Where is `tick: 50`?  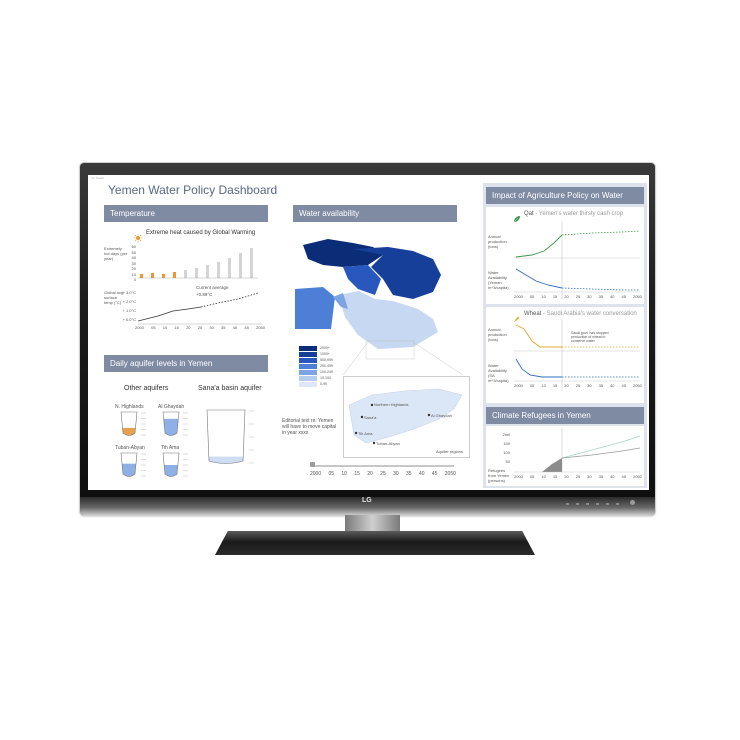 tick: 50 is located at coordinates (133, 252).